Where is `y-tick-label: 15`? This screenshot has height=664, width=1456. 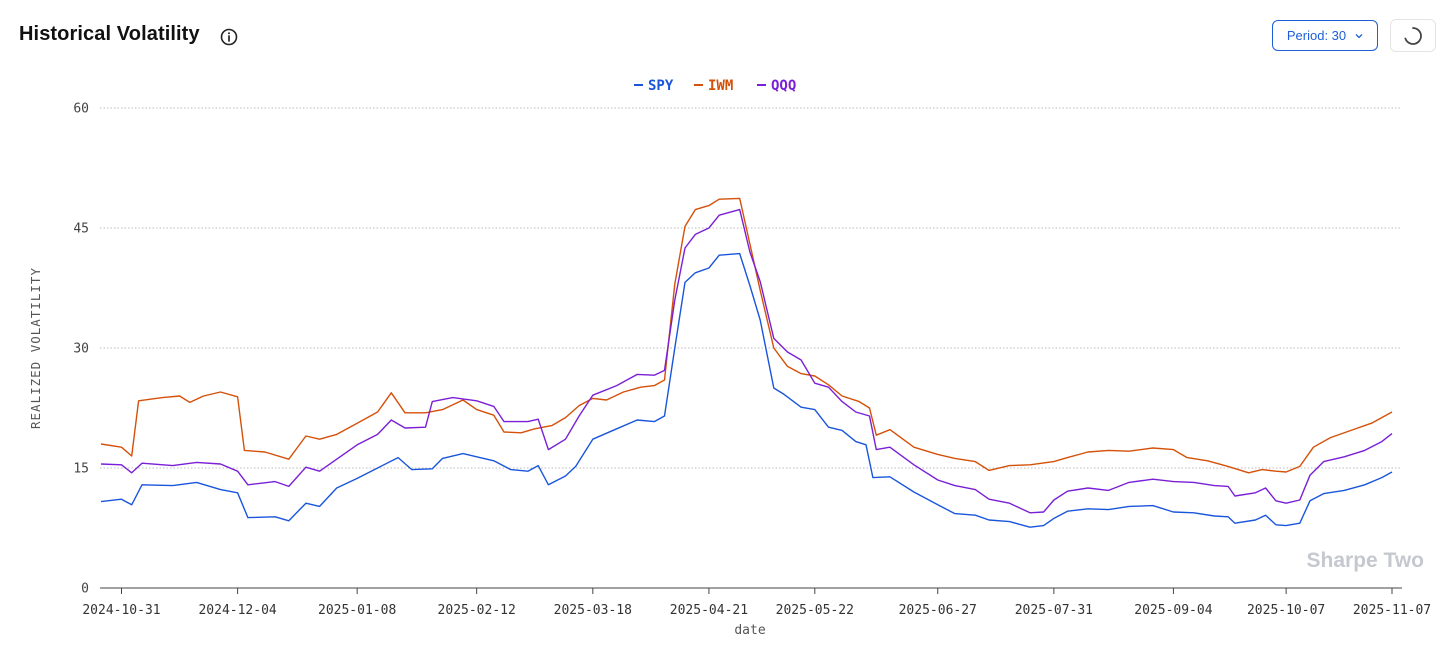 y-tick-label: 15 is located at coordinates (81, 469).